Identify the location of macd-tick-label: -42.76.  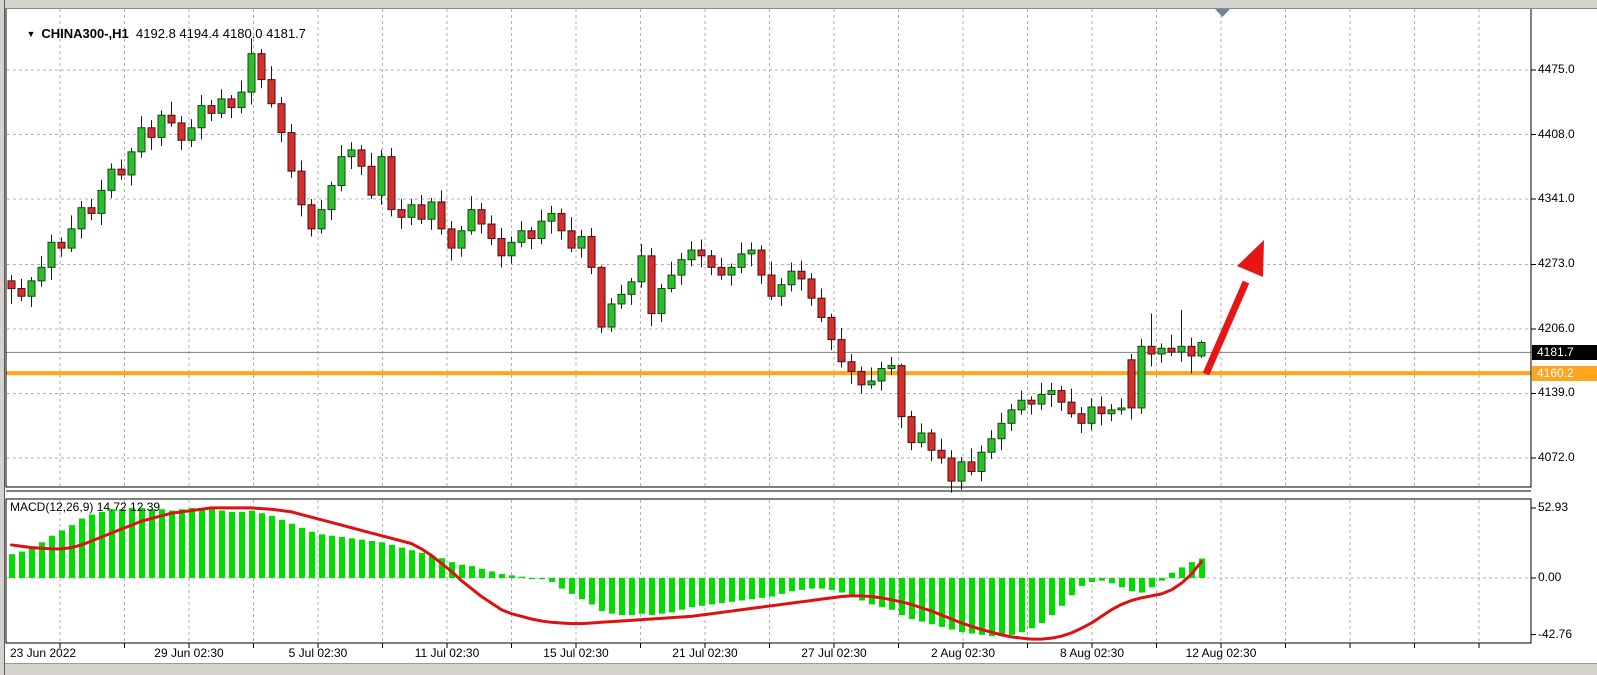
(1555, 633).